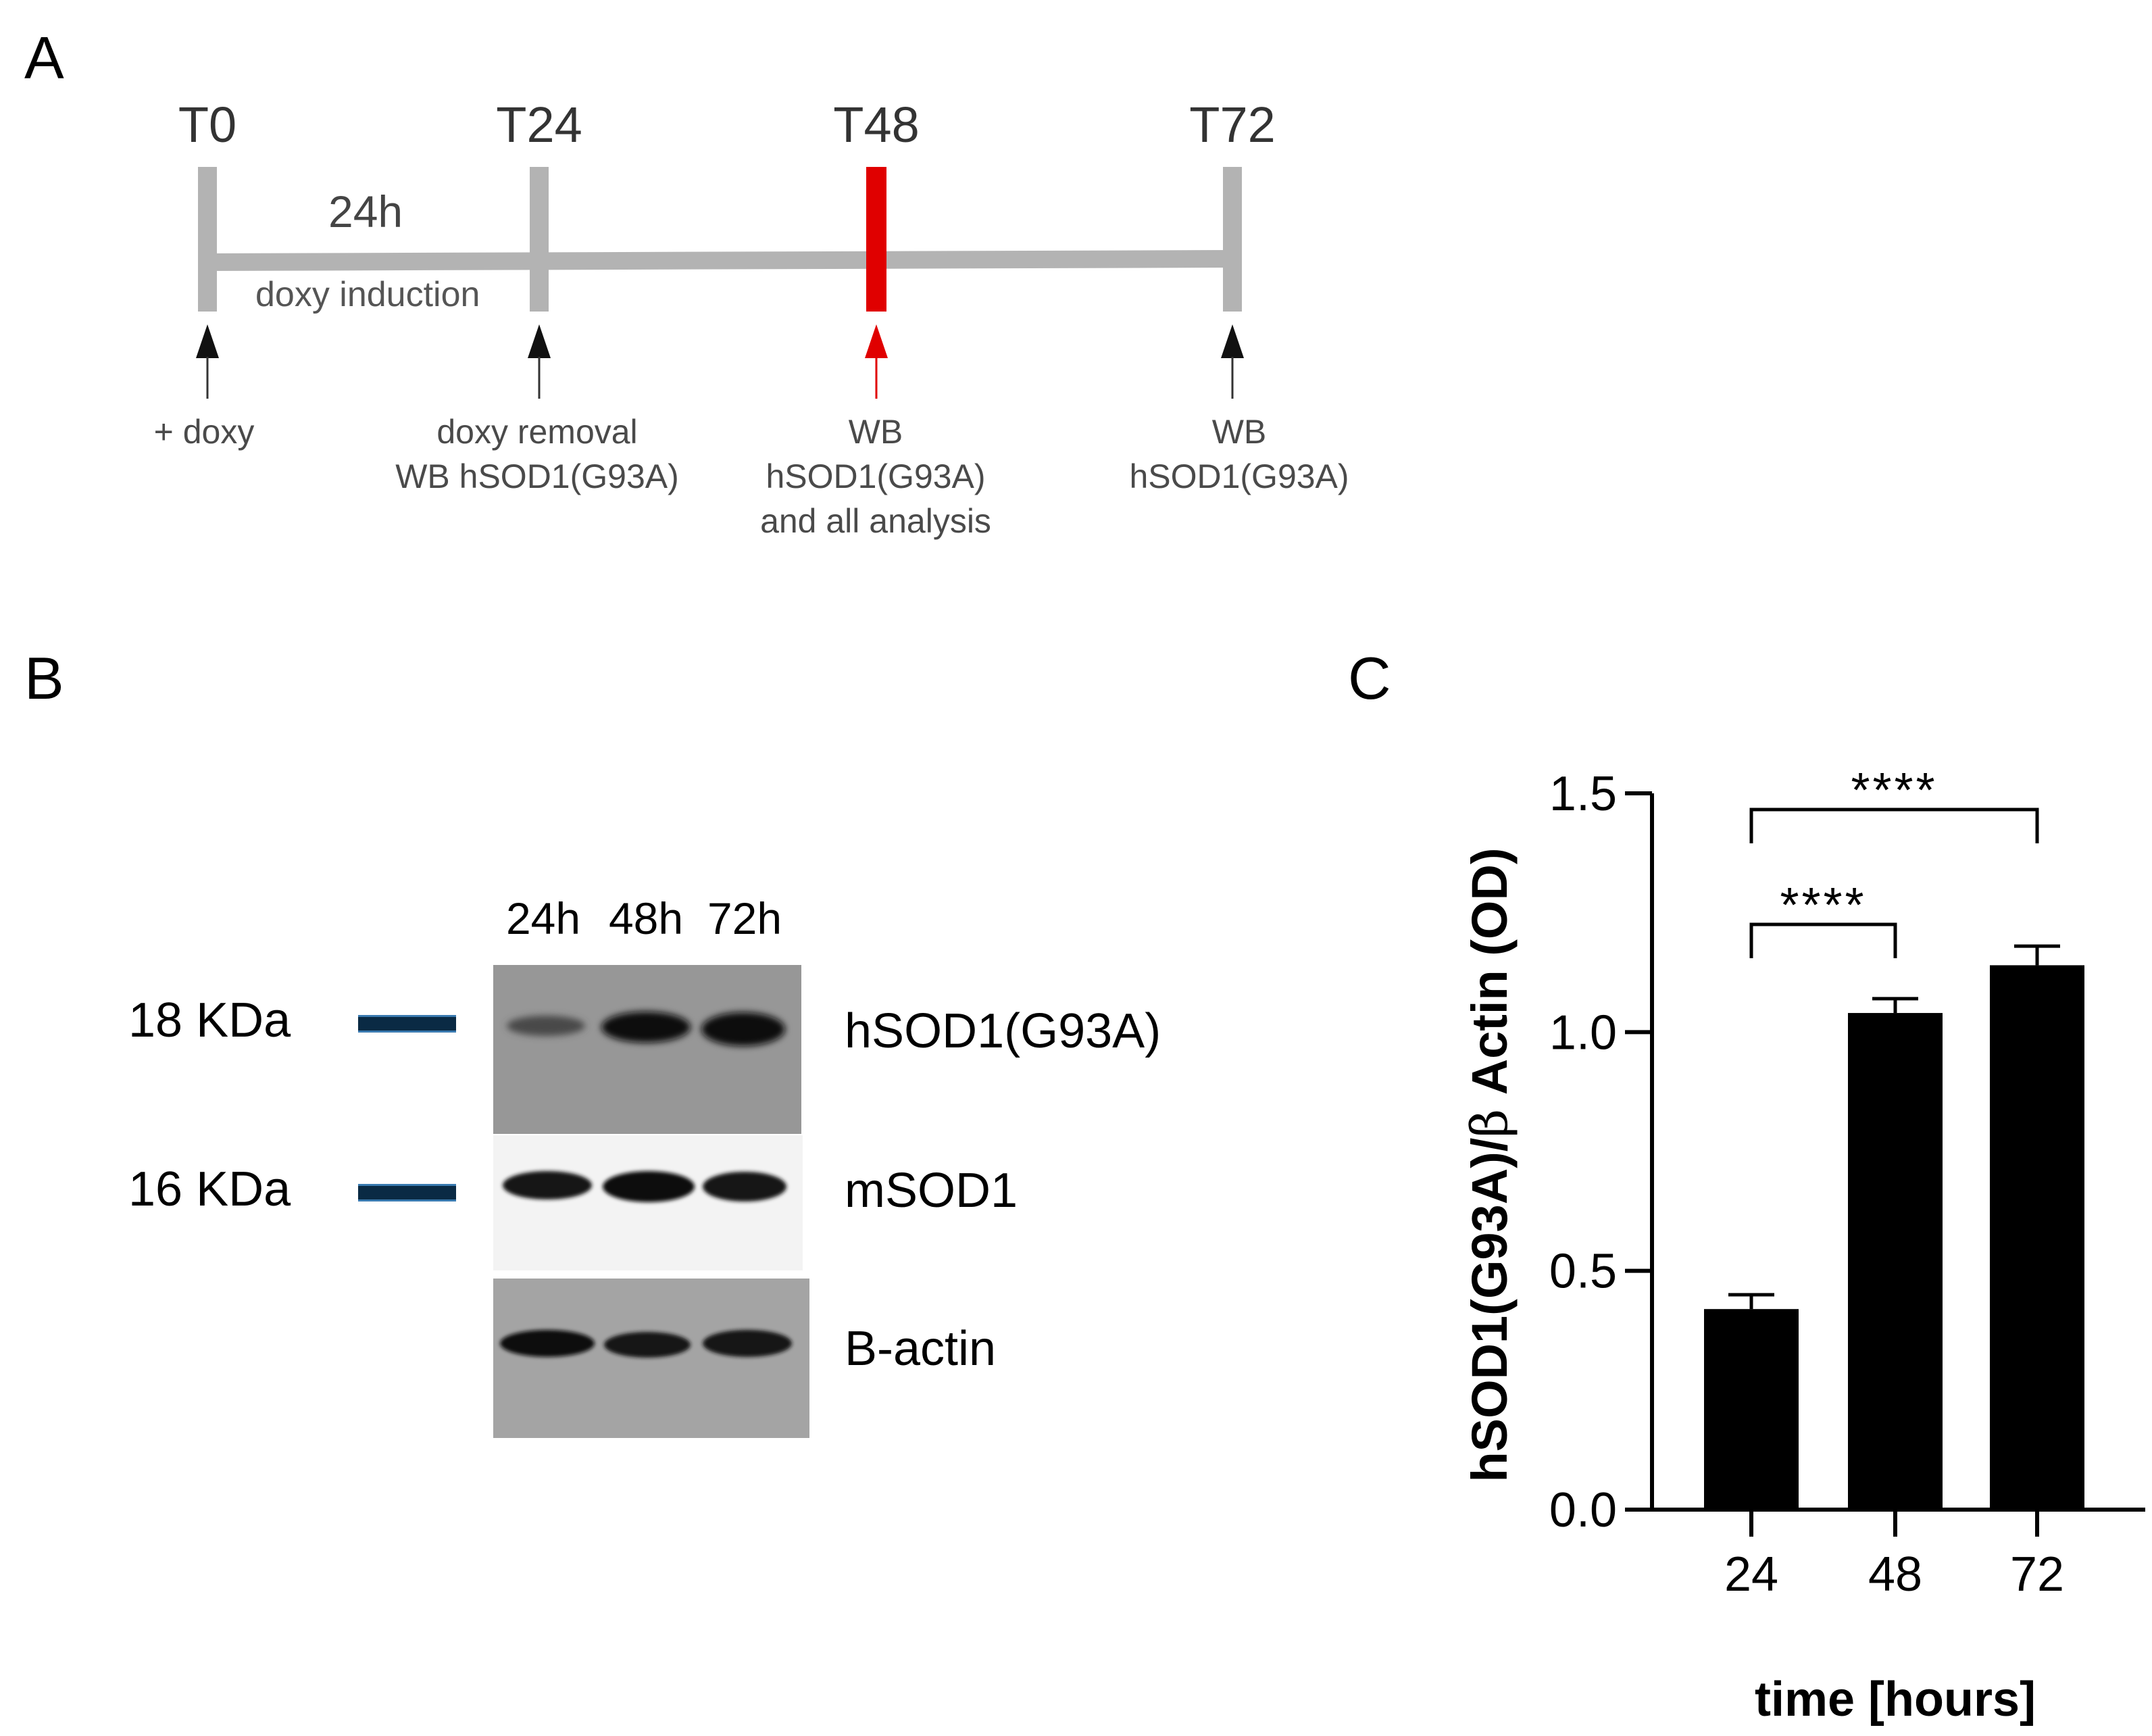 Image resolution: width=2152 pixels, height=1736 pixels. Describe the element at coordinates (204, 432) in the screenshot. I see `note-t0: + doxy` at that location.